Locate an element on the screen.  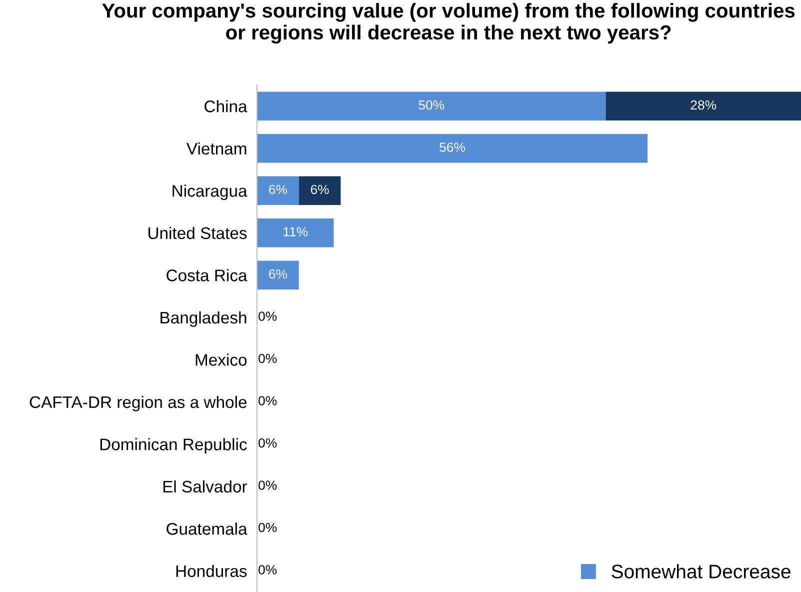
y-tick-label: China is located at coordinates (226, 106).